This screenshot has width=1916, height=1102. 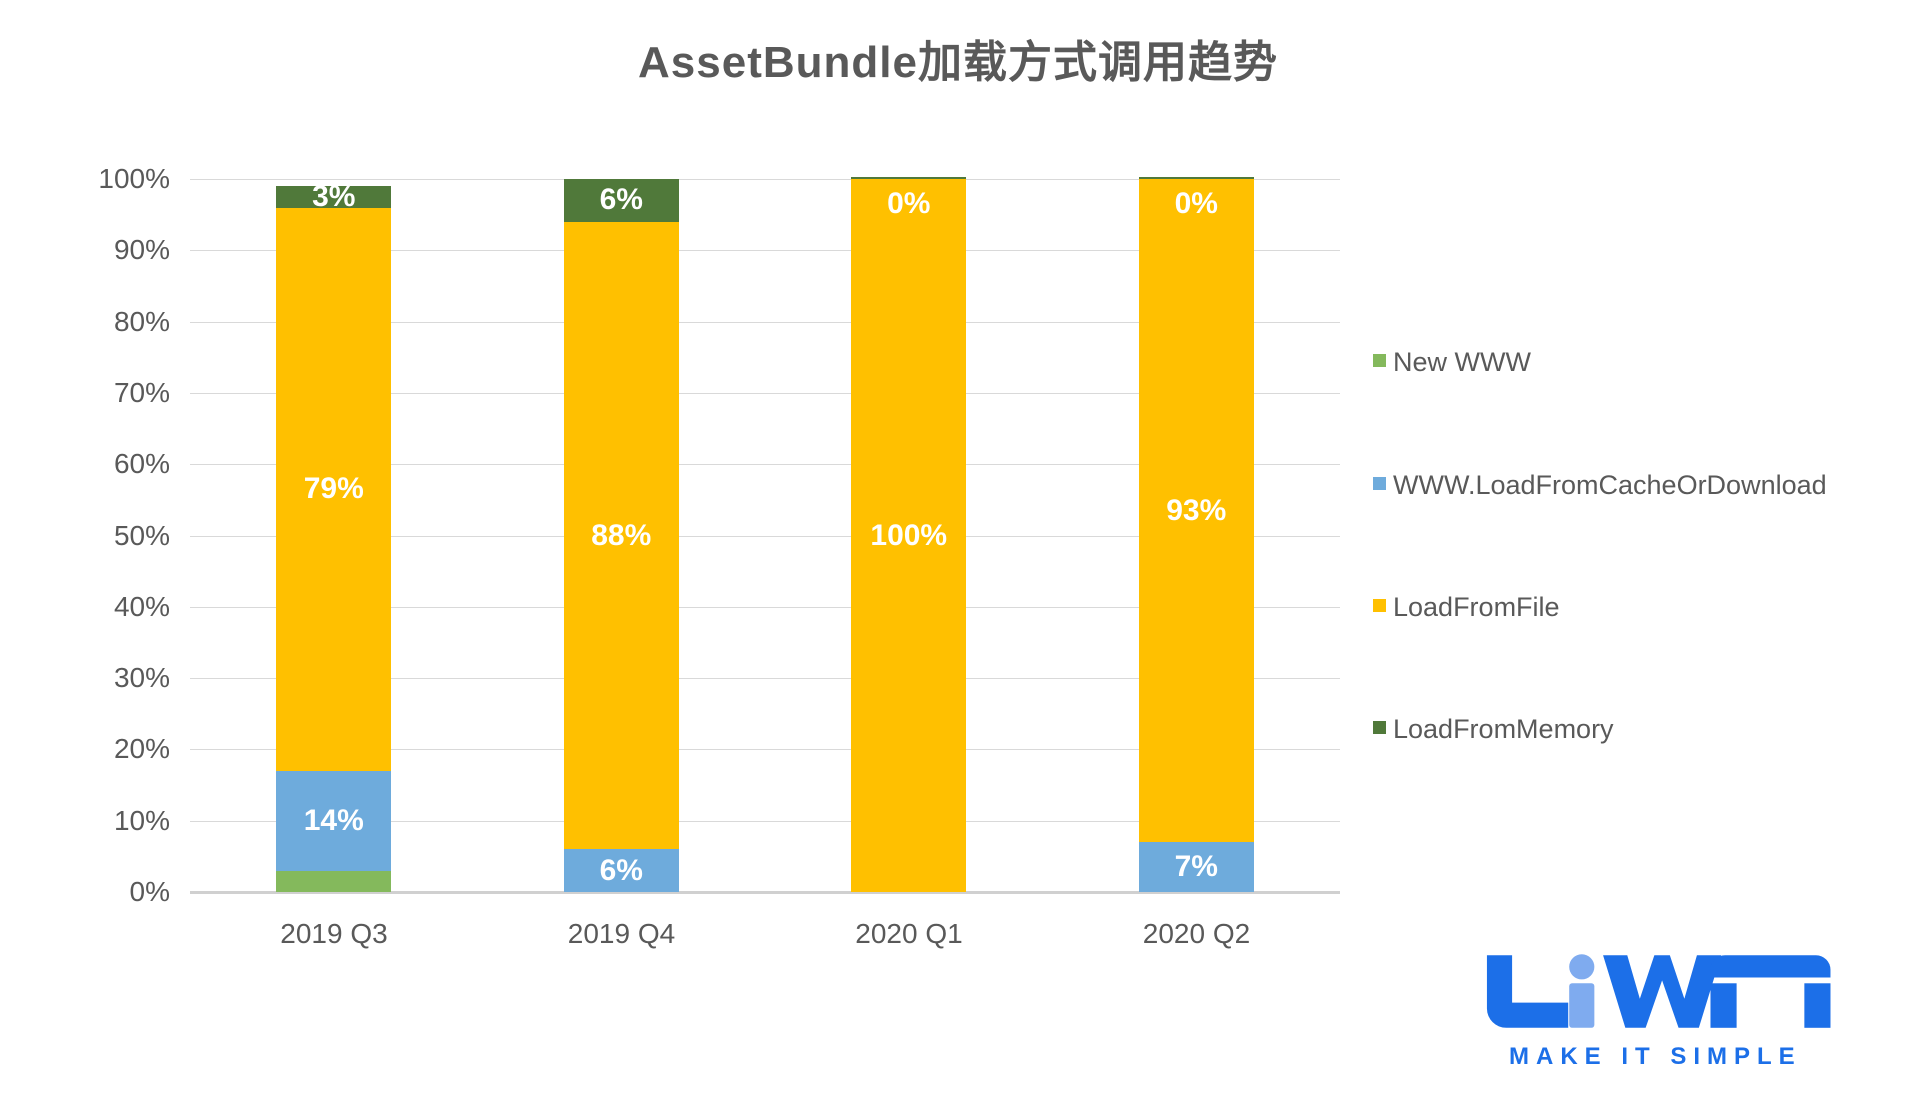 I want to click on y-tick-label: 70%, so click(x=141, y=392).